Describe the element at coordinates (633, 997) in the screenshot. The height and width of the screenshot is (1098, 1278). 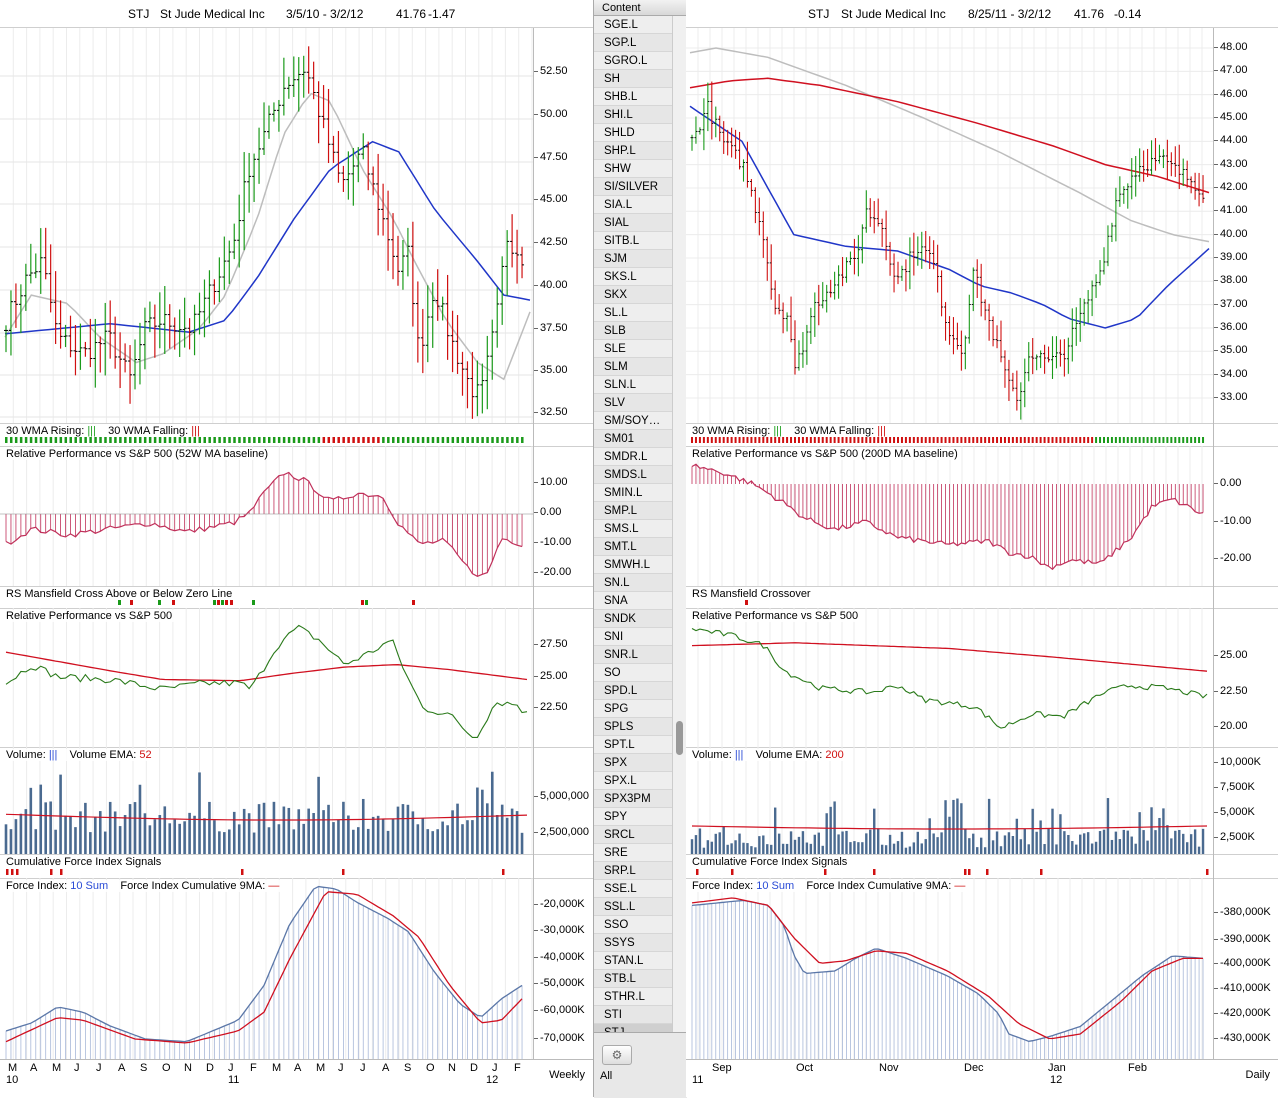
I see `ticker-item: STHR.L` at that location.